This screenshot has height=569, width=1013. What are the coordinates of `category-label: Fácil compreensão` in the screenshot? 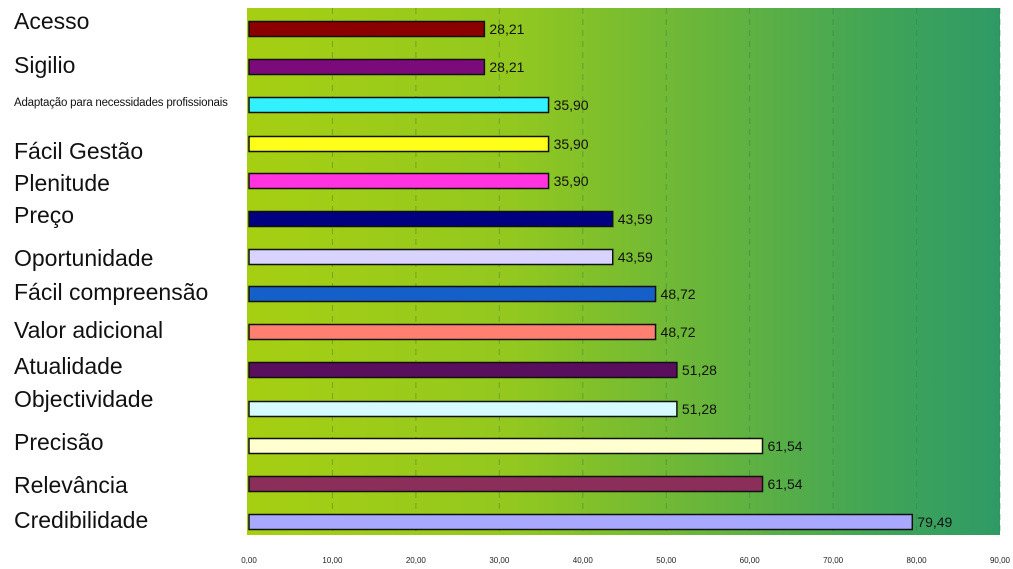 It's located at (111, 292).